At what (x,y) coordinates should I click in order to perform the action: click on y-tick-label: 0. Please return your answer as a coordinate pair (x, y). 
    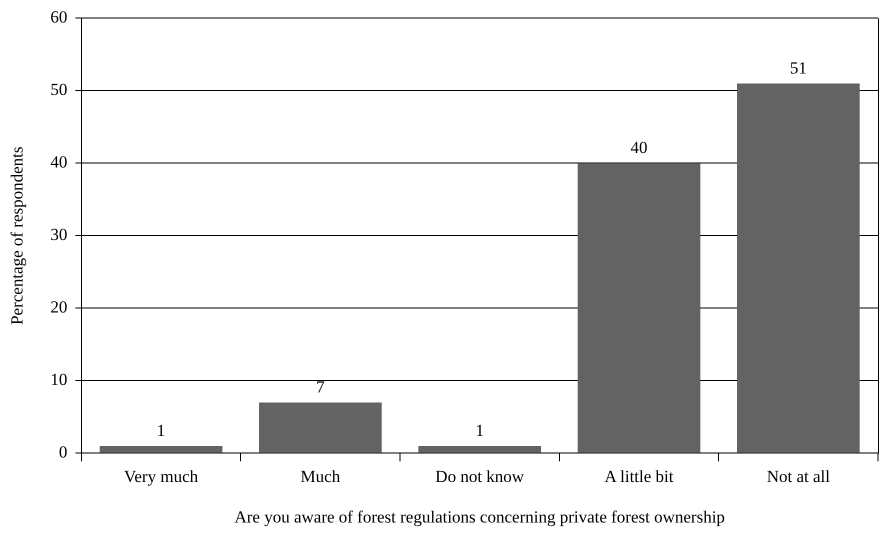
    Looking at the image, I should click on (63, 452).